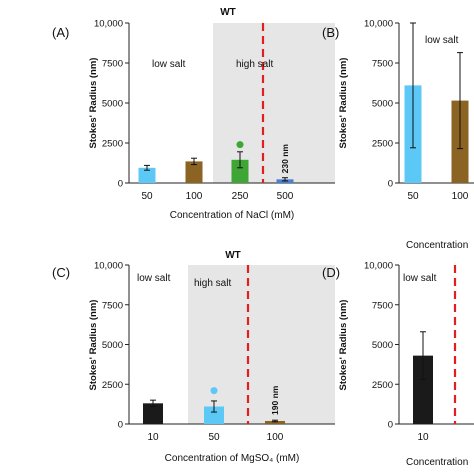 This screenshot has width=474, height=474. Describe the element at coordinates (61, 272) in the screenshot. I see `panel-label: (C)` at that location.